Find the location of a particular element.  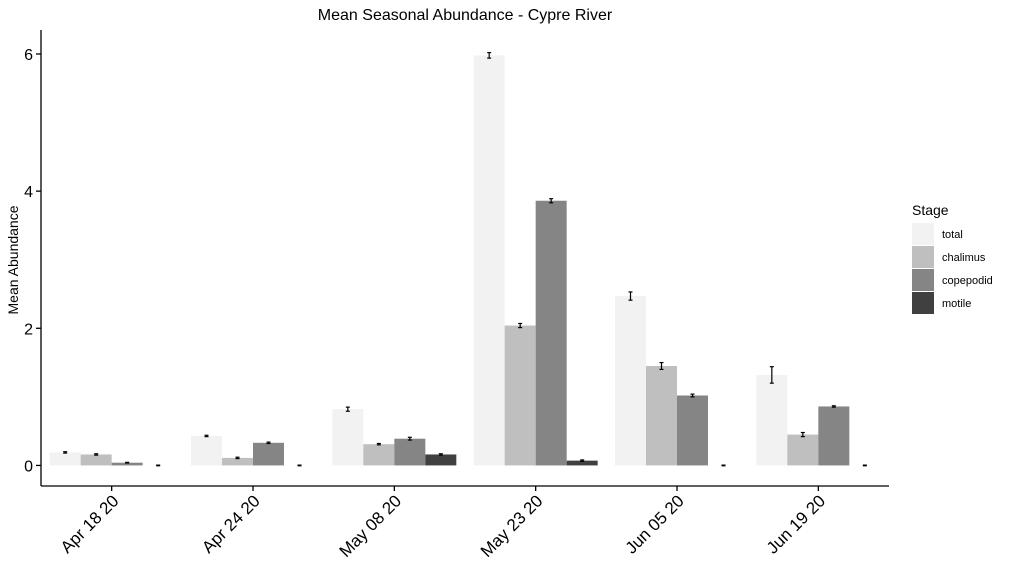

legend: Stage total chalimus copepodid motile is located at coordinates (952, 258).